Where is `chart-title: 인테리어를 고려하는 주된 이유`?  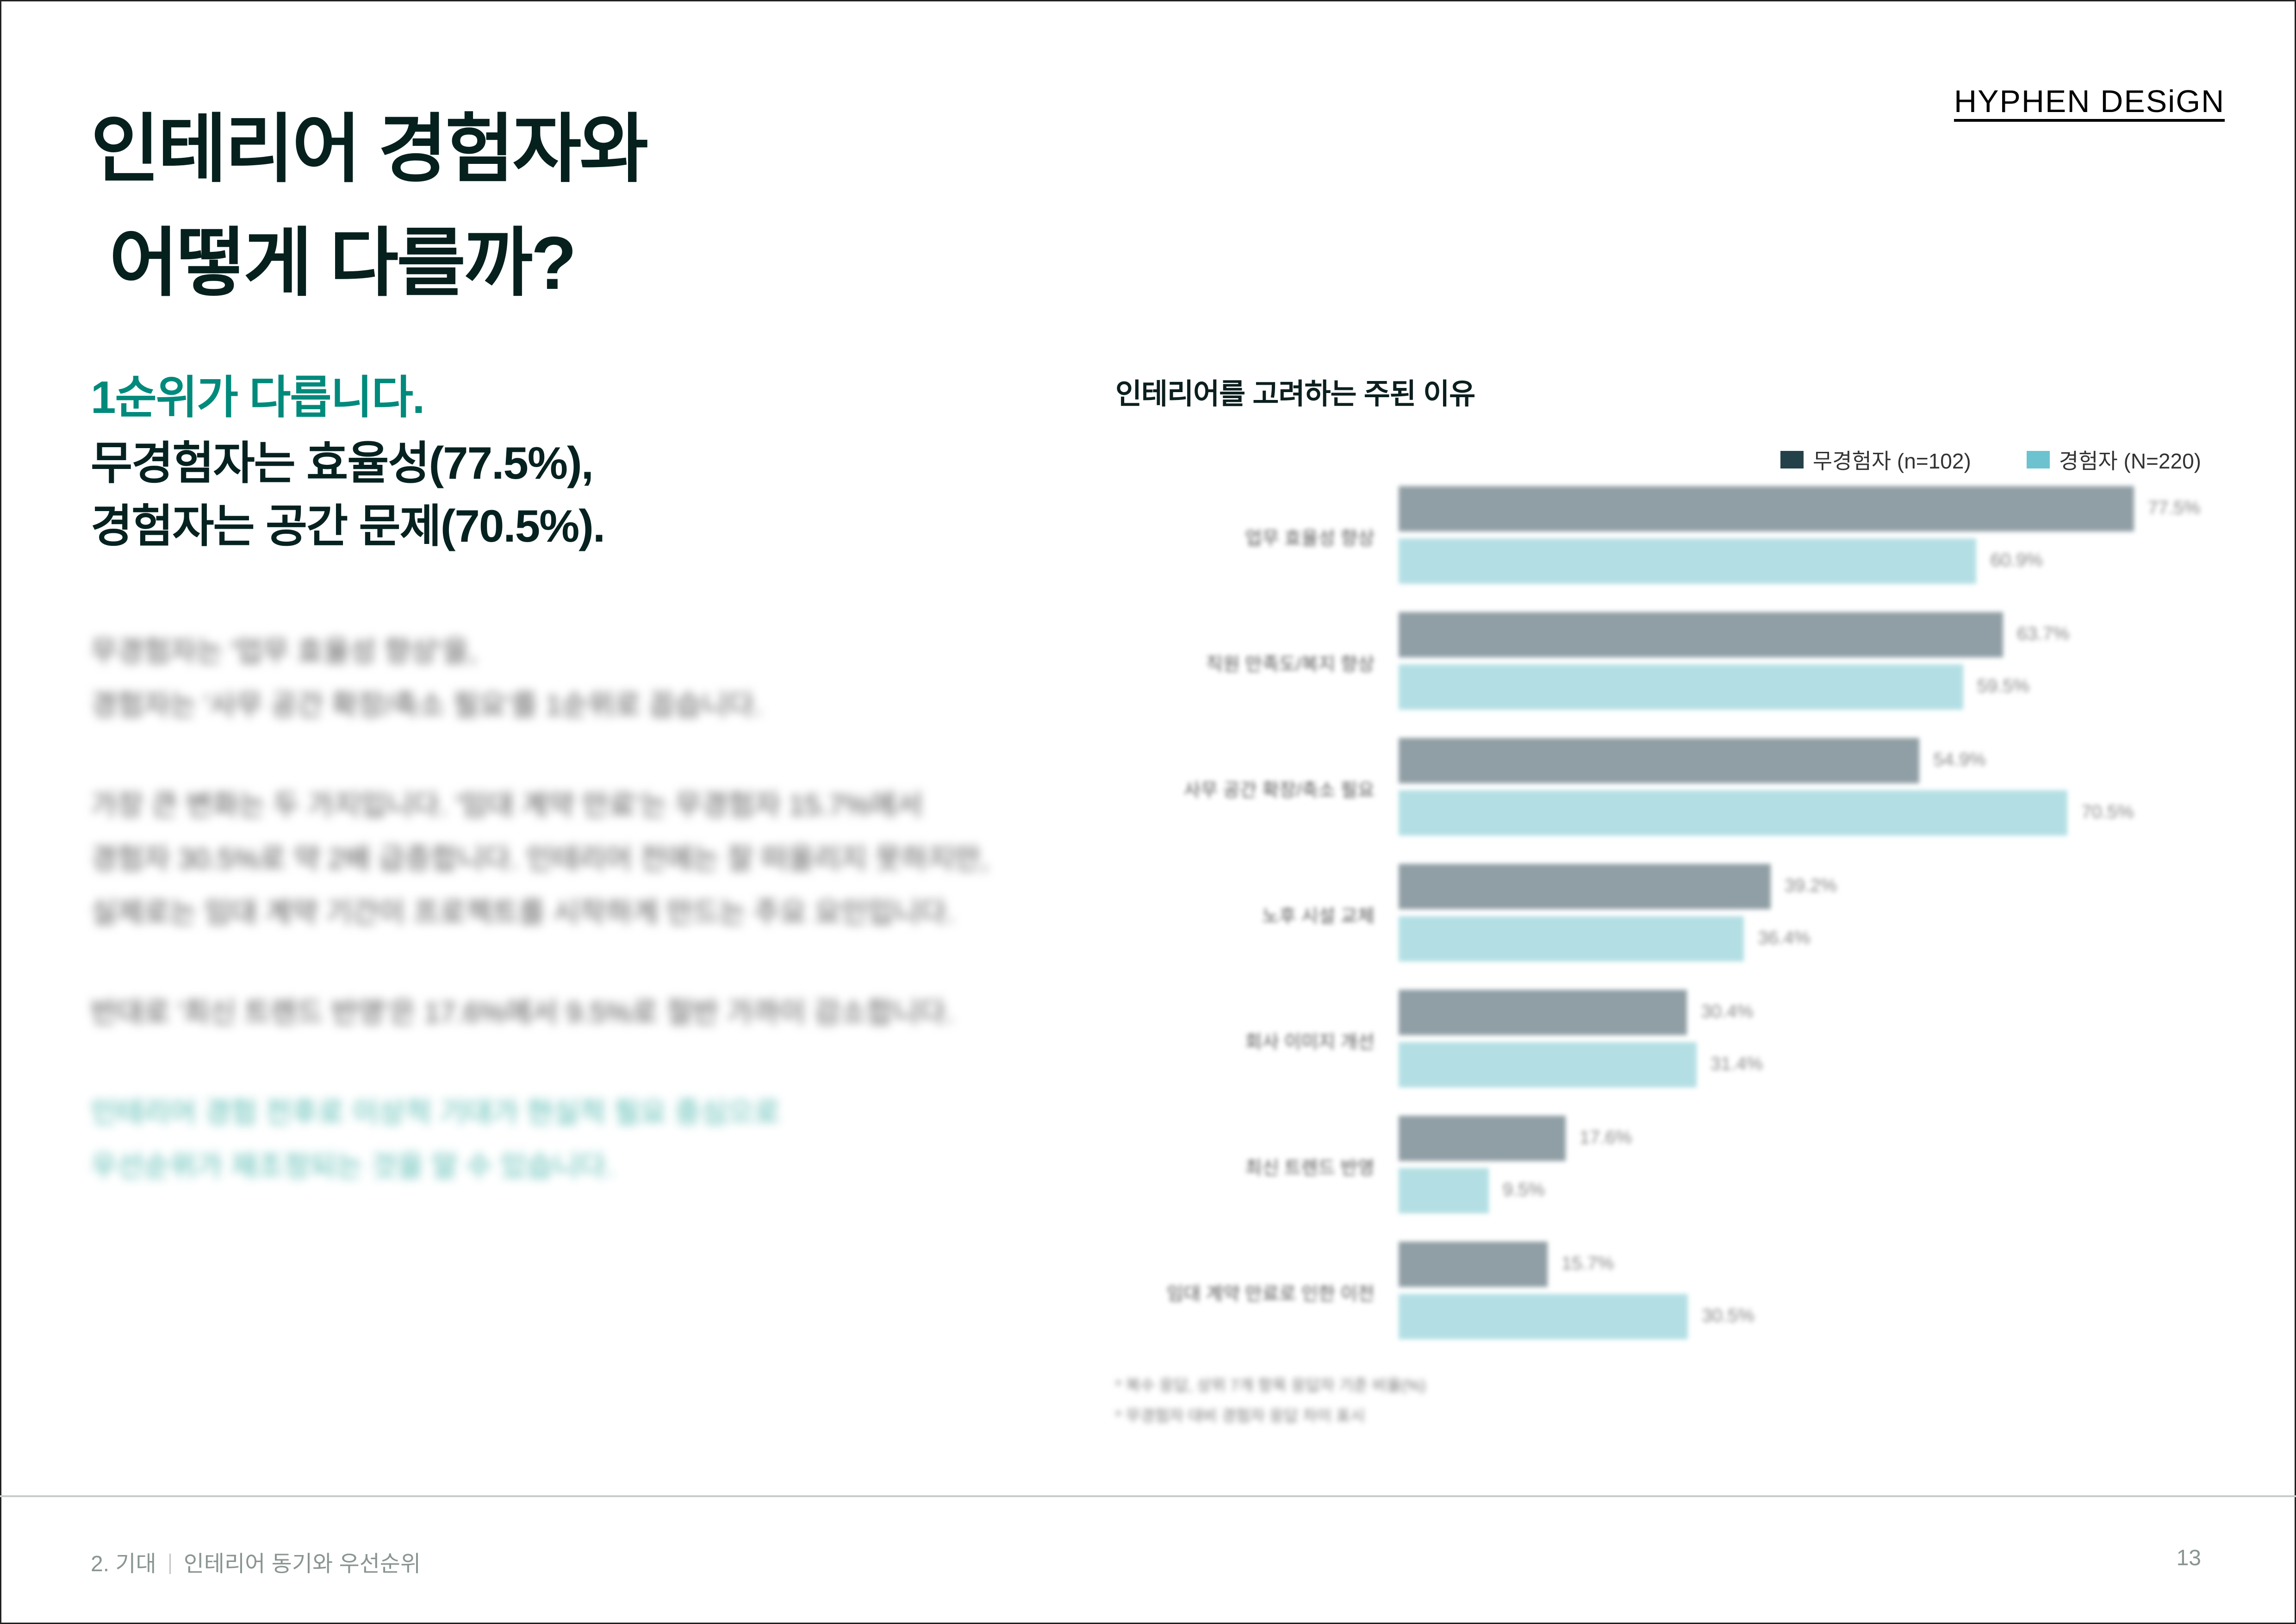
chart-title: 인테리어를 고려하는 주된 이유 is located at coordinates (1295, 394).